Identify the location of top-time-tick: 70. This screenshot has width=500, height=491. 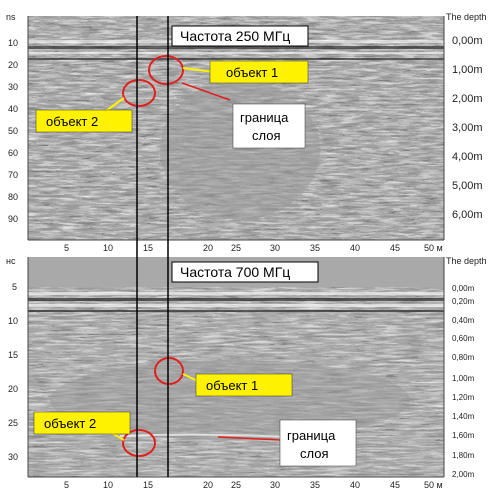
(13, 175).